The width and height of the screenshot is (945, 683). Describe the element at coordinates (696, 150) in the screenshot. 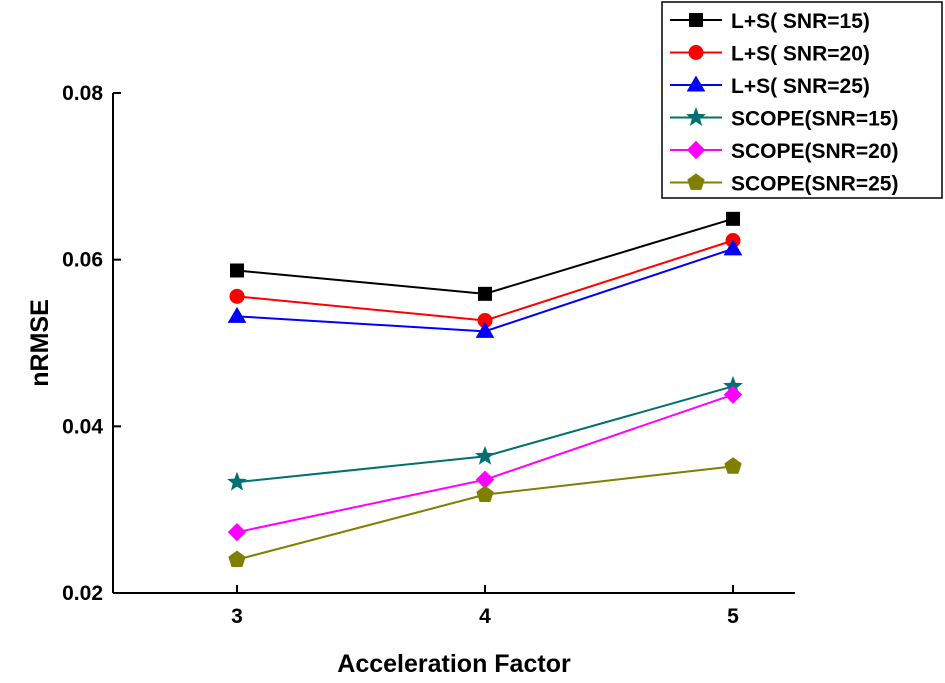

I see `legend-marker-diamond` at that location.